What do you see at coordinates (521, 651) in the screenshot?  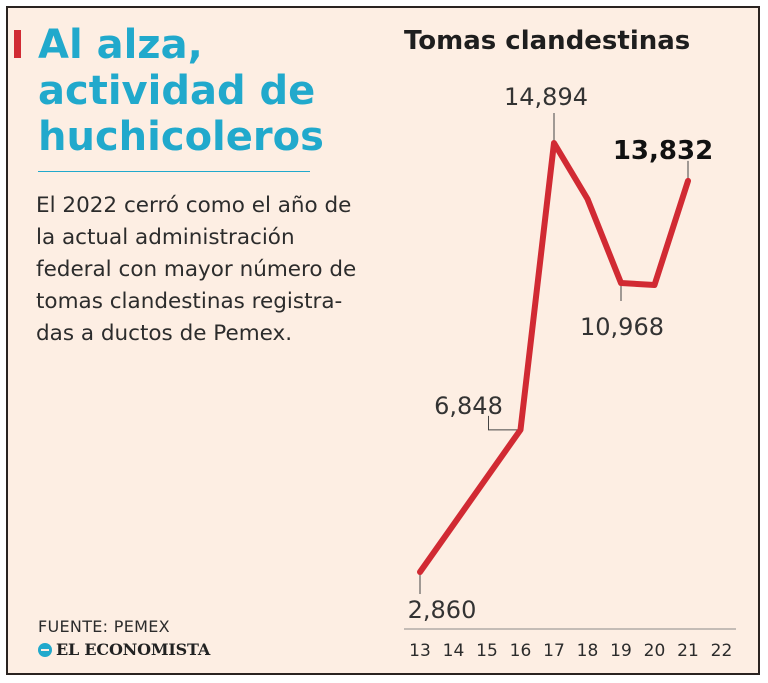 I see `x-tick-label: 16` at bounding box center [521, 651].